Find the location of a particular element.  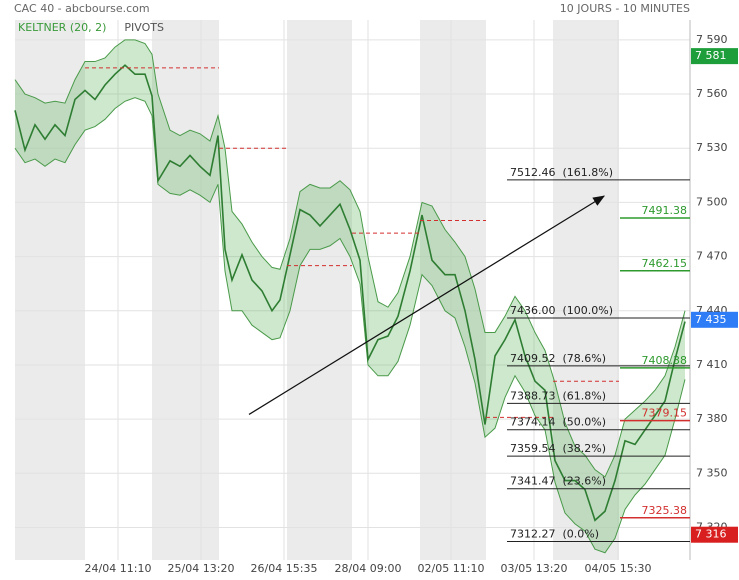

y-tick-label: 7 350 is located at coordinates (712, 472).